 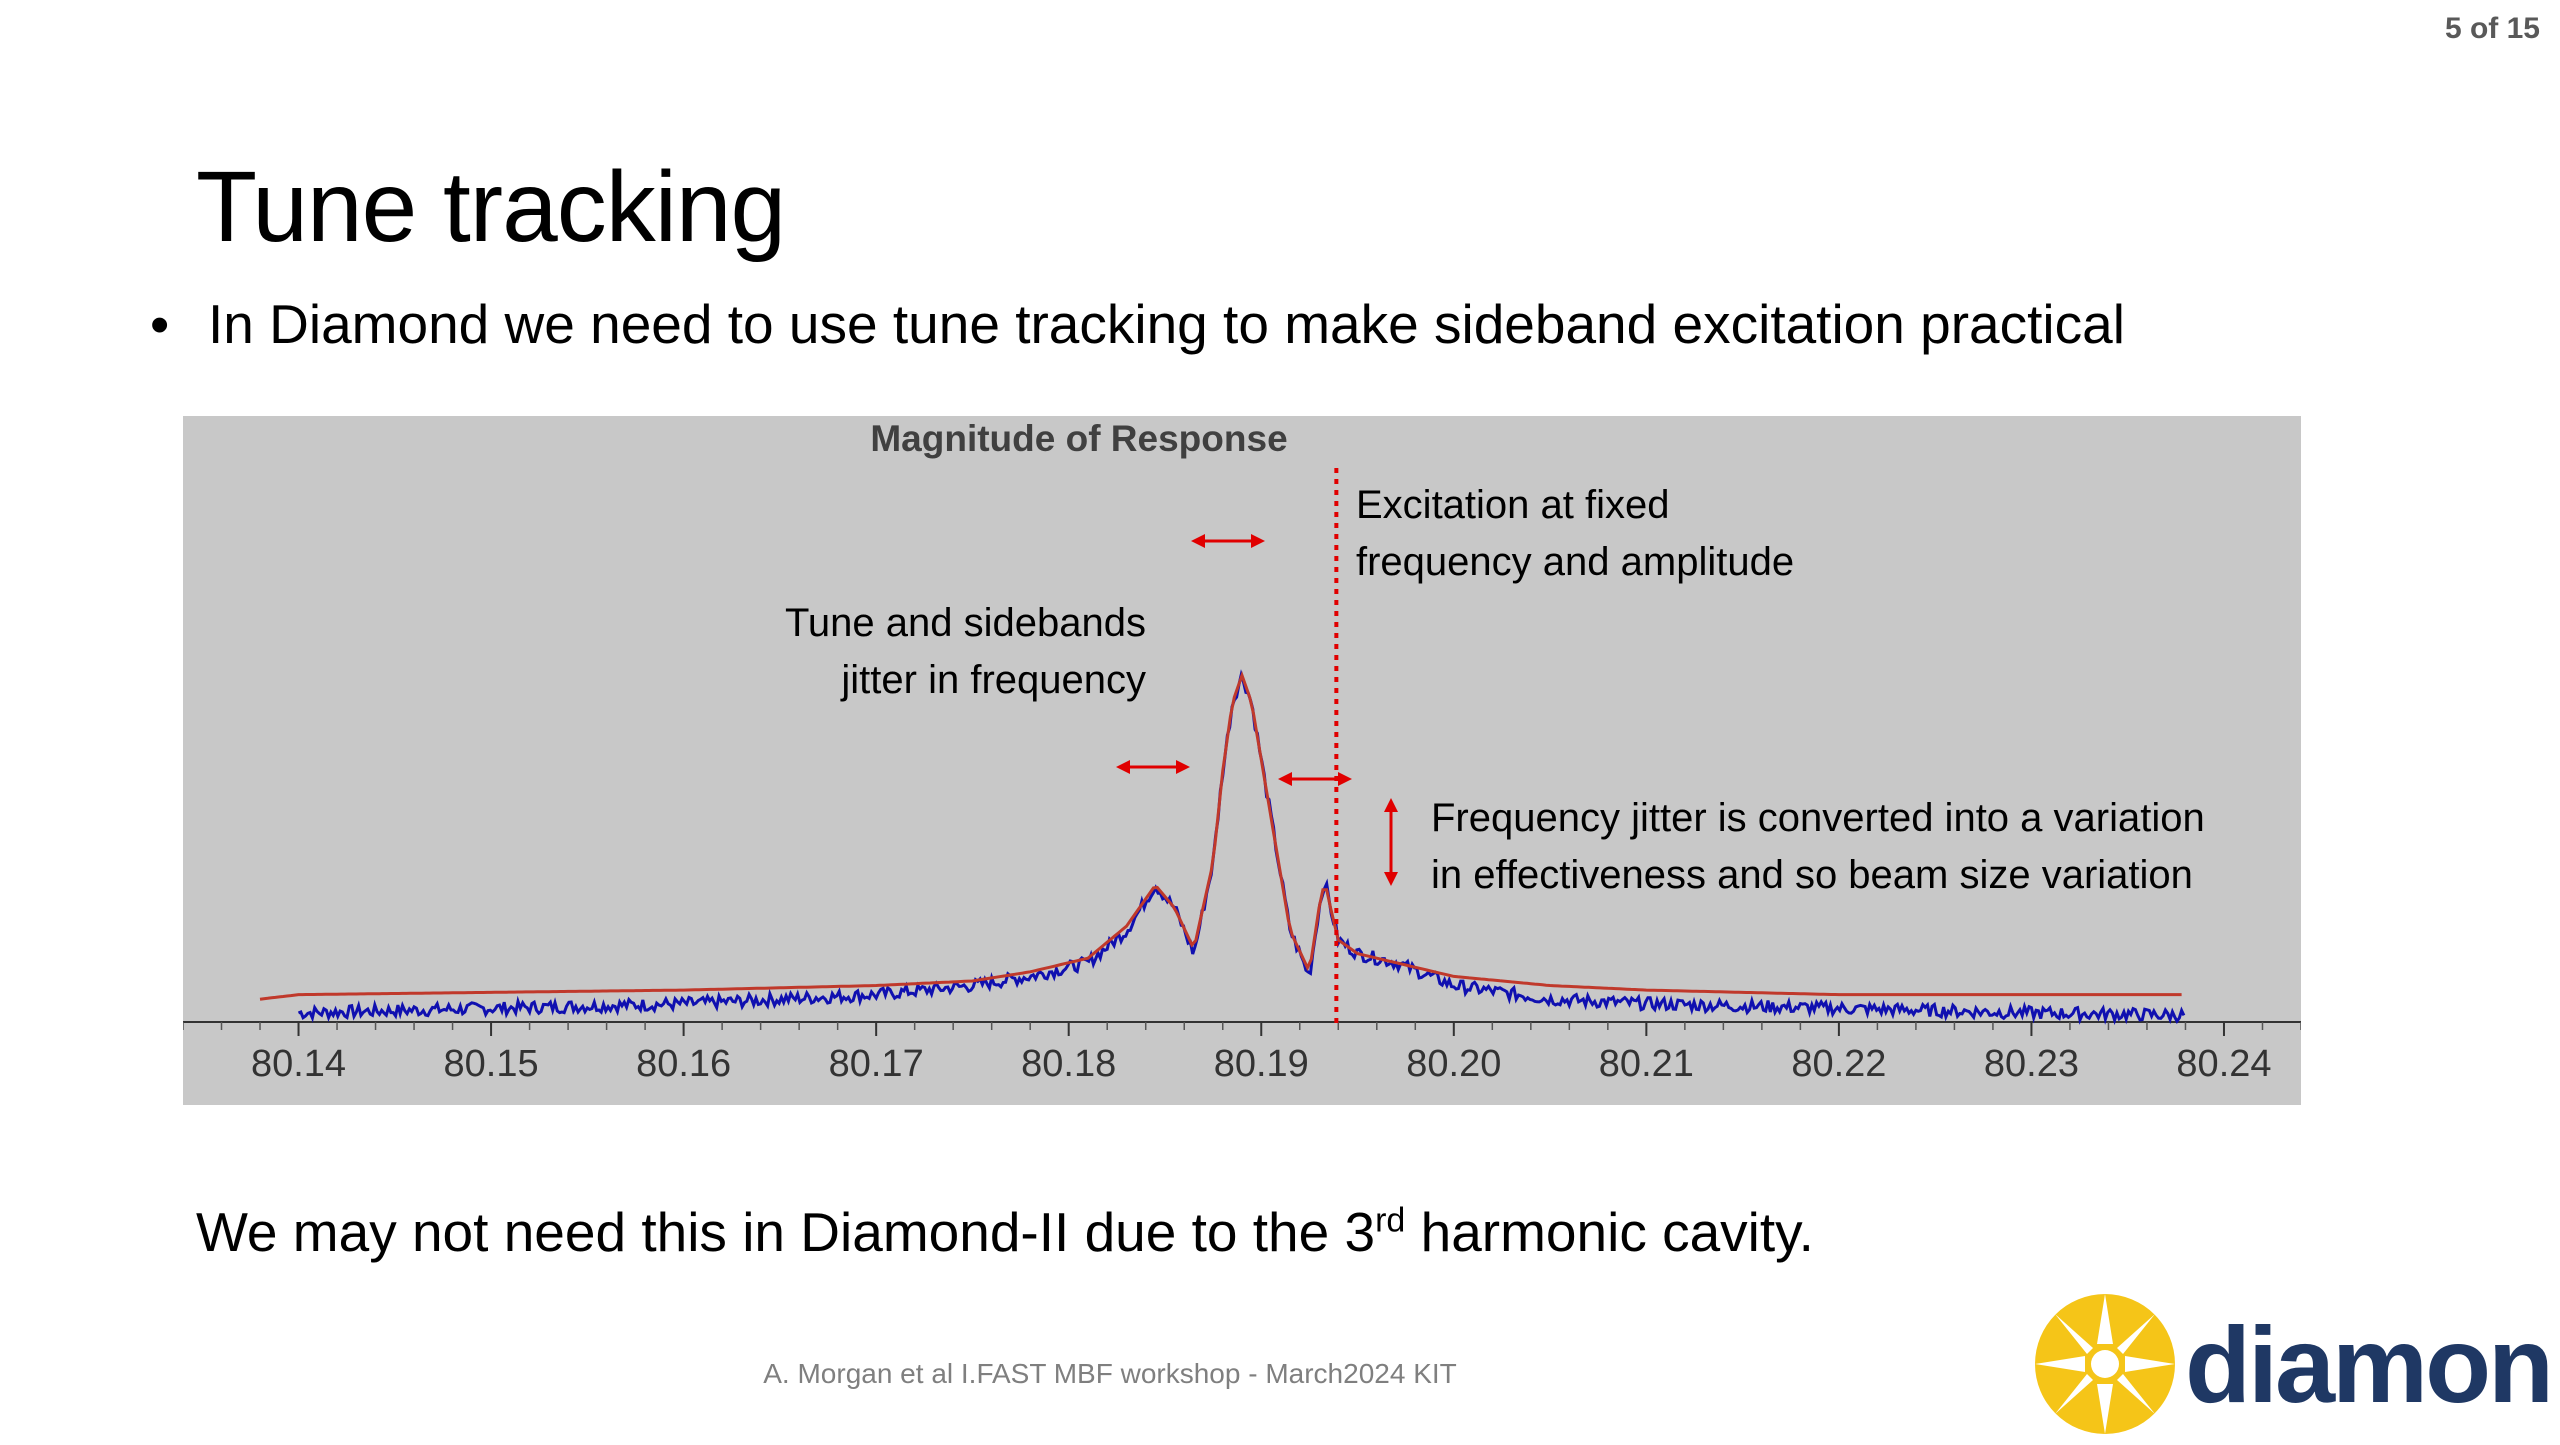 I want to click on annotation-fixed-excitation-line2: frequency and amplitude, so click(x=1575, y=562).